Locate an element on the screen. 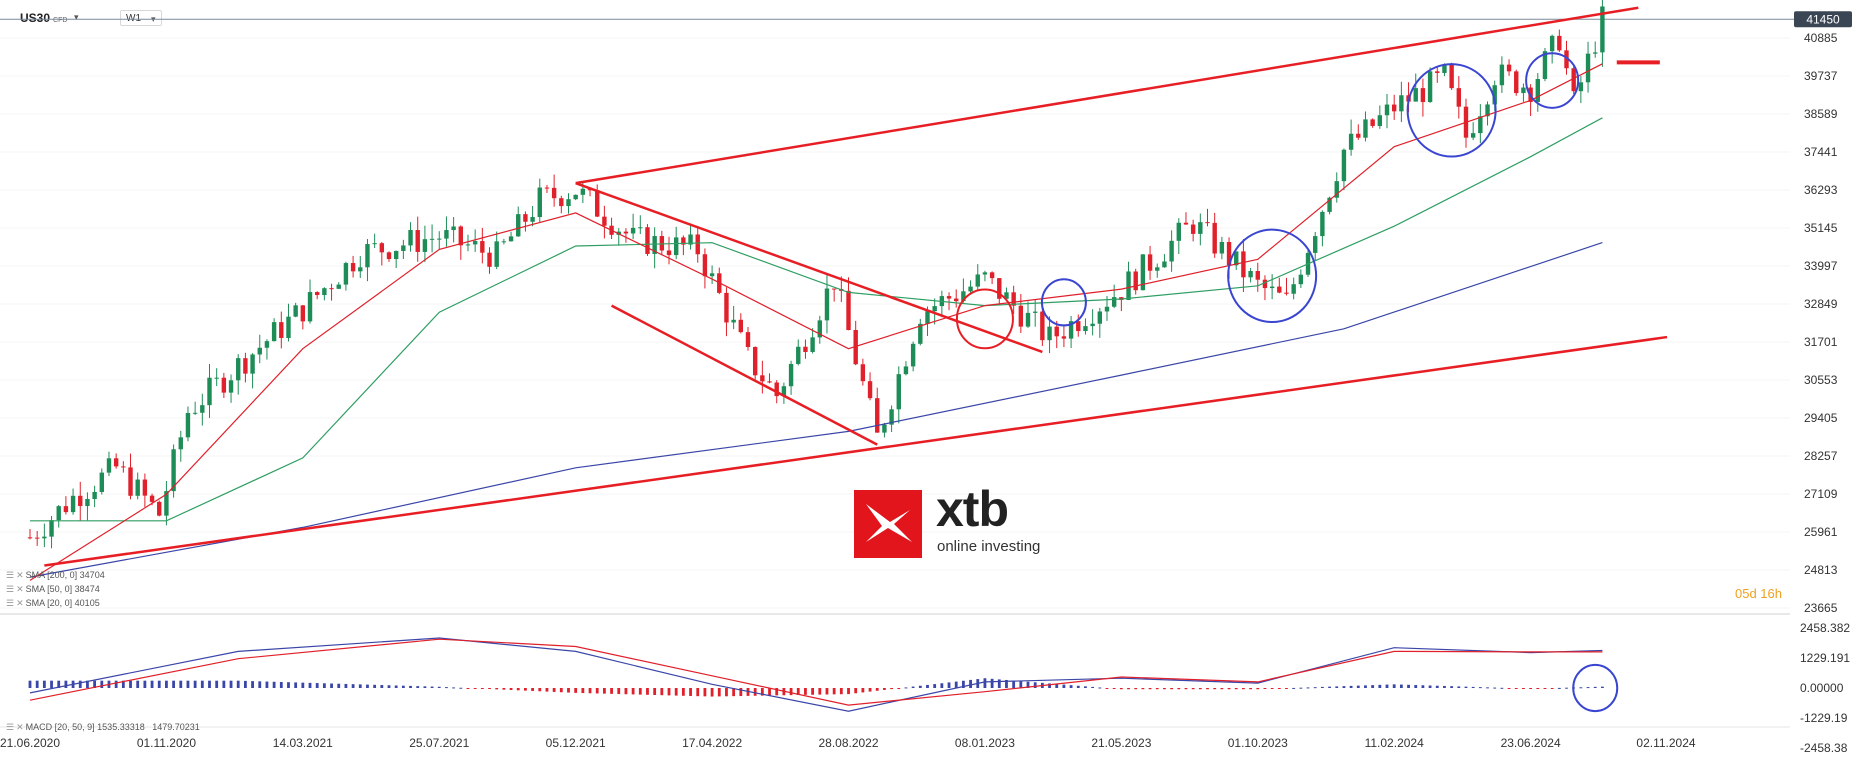 The image size is (1866, 759). sma20-legend: ☰ ✕ SMA [20, 0] 40105 is located at coordinates (53, 603).